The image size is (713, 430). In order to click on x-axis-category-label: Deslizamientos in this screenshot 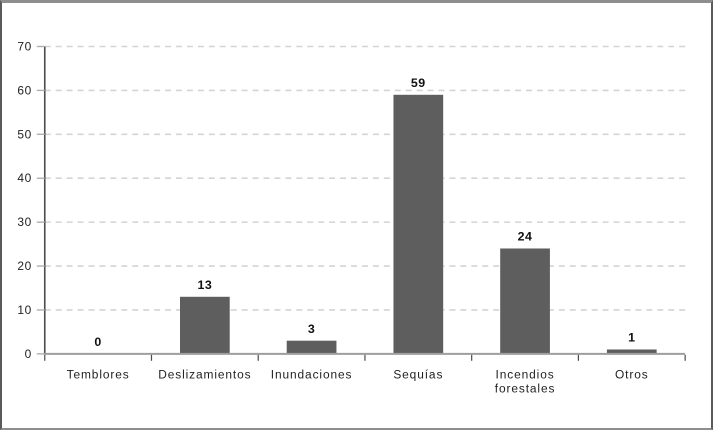, I will do `click(204, 375)`.